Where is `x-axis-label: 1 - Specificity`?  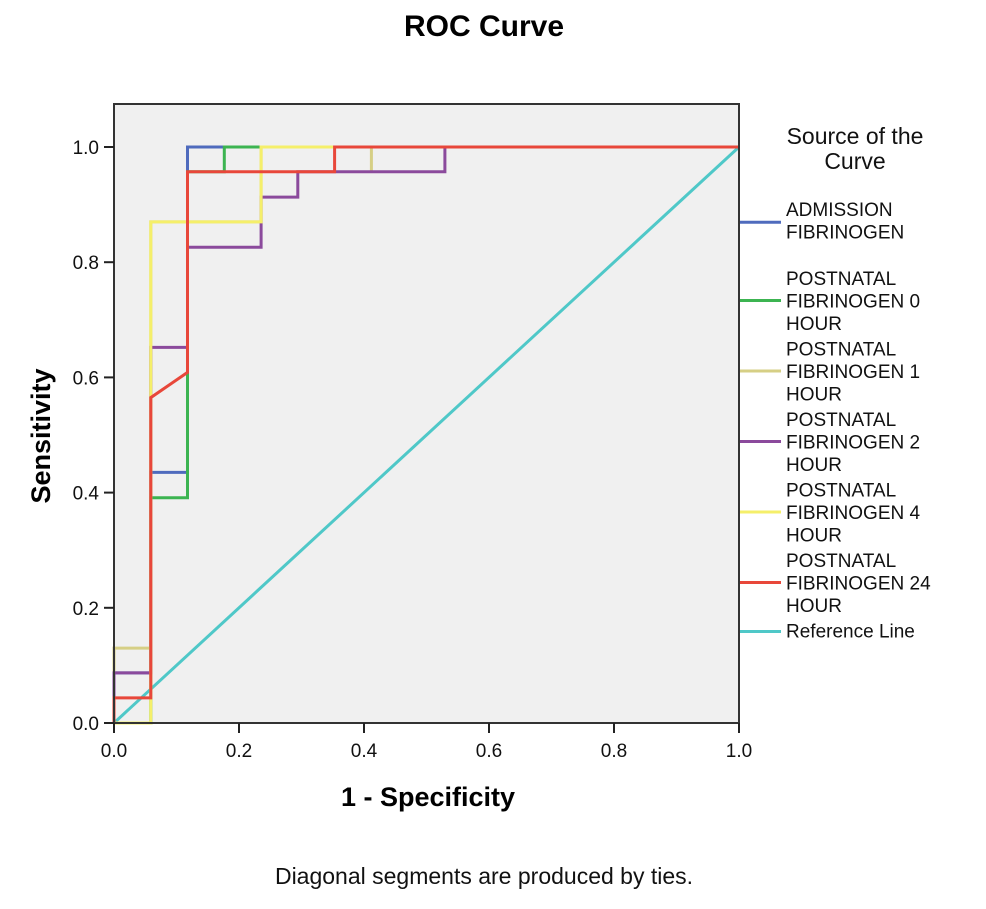
x-axis-label: 1 - Specificity is located at coordinates (428, 797).